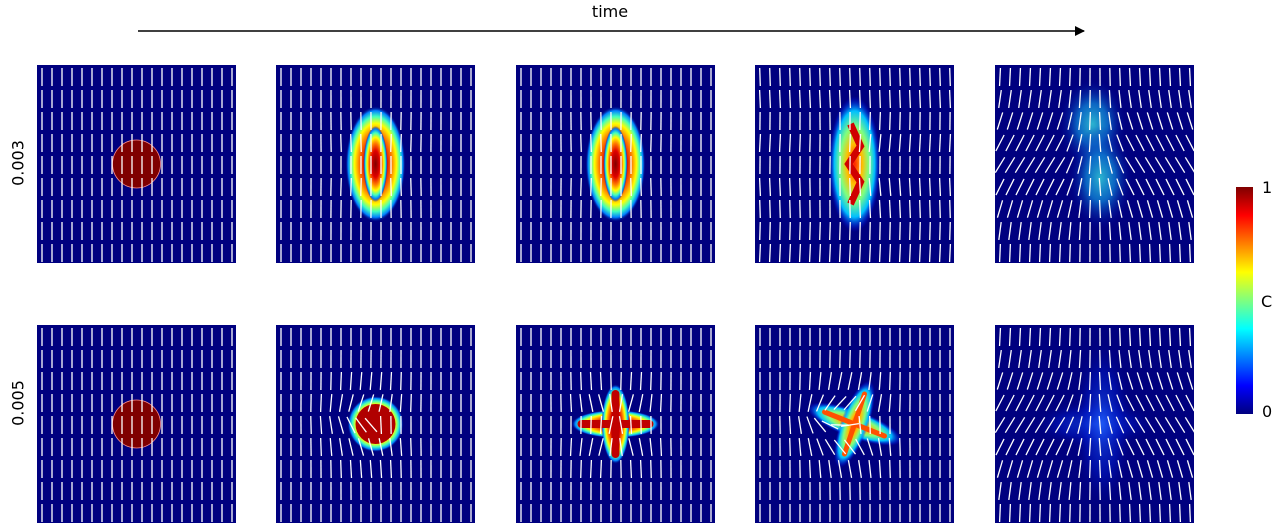 This screenshot has width=1288, height=527. Describe the element at coordinates (1244, 300) in the screenshot. I see `colorbar` at that location.